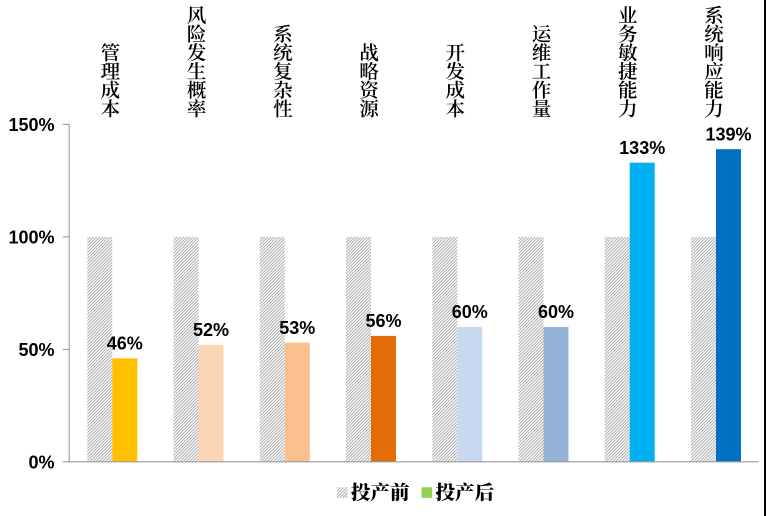 The image size is (766, 516). Describe the element at coordinates (297, 328) in the screenshot. I see `svg-text: 53%` at that location.